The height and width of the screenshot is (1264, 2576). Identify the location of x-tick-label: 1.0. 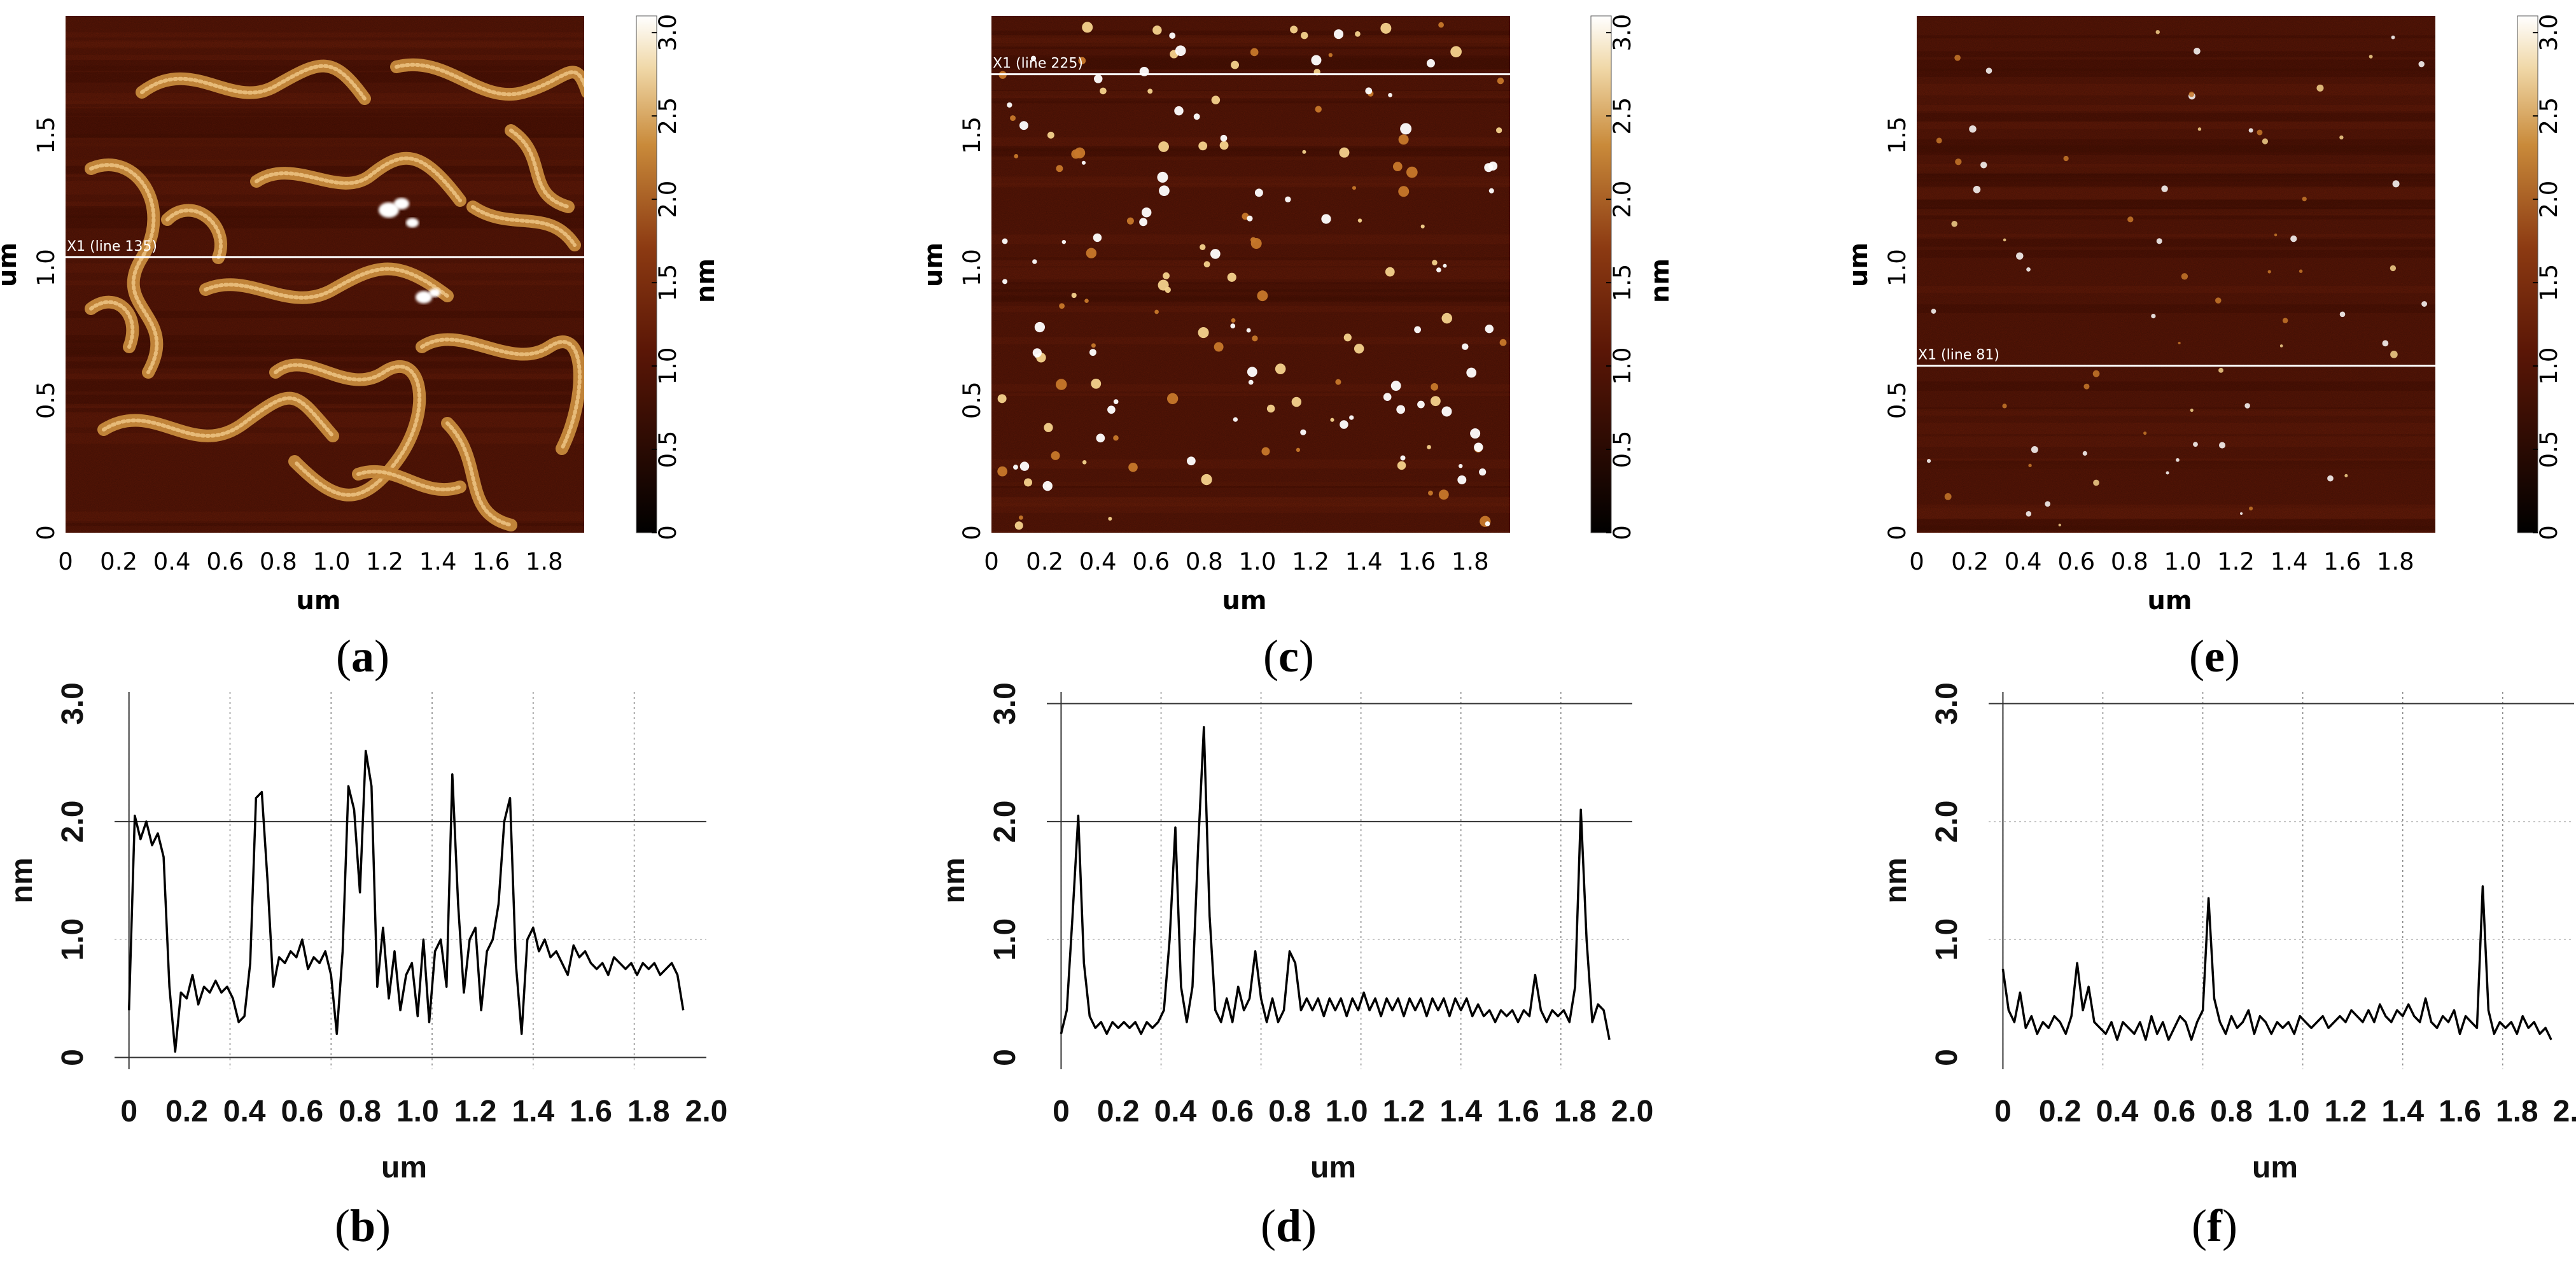
(332, 561).